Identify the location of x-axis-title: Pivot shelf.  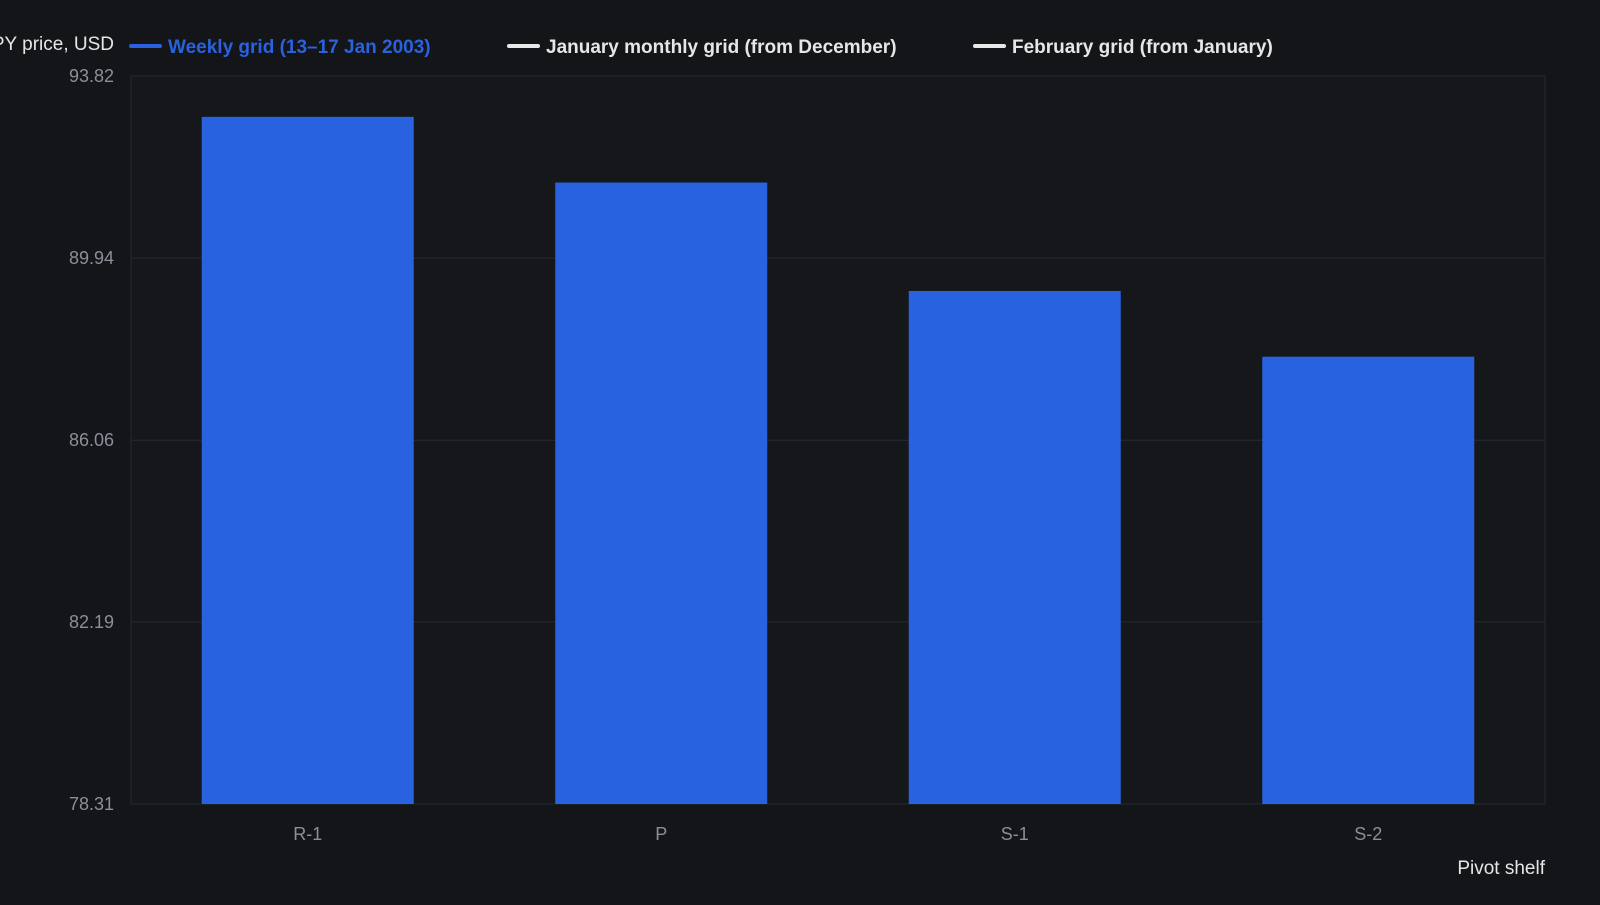
(1501, 868).